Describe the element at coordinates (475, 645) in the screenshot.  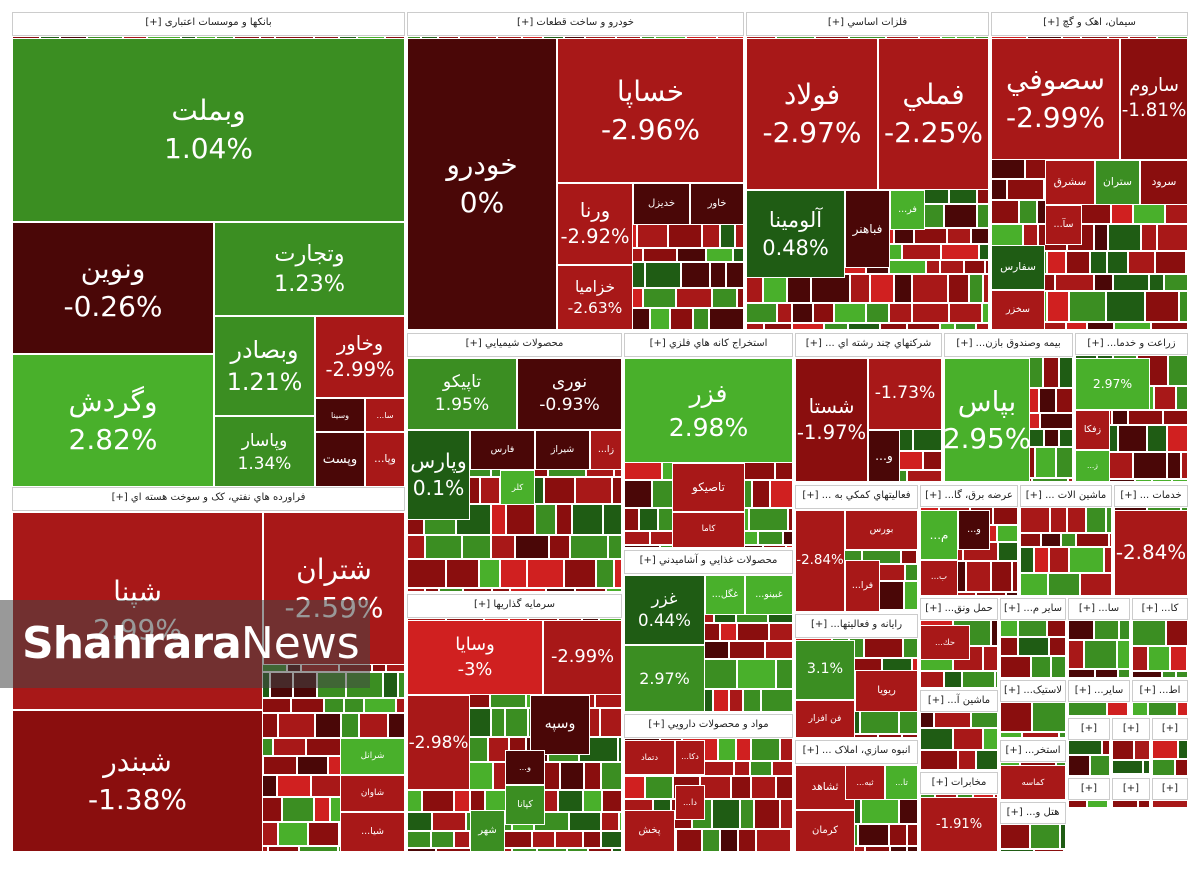
I see `stock-symbol: وسایا` at that location.